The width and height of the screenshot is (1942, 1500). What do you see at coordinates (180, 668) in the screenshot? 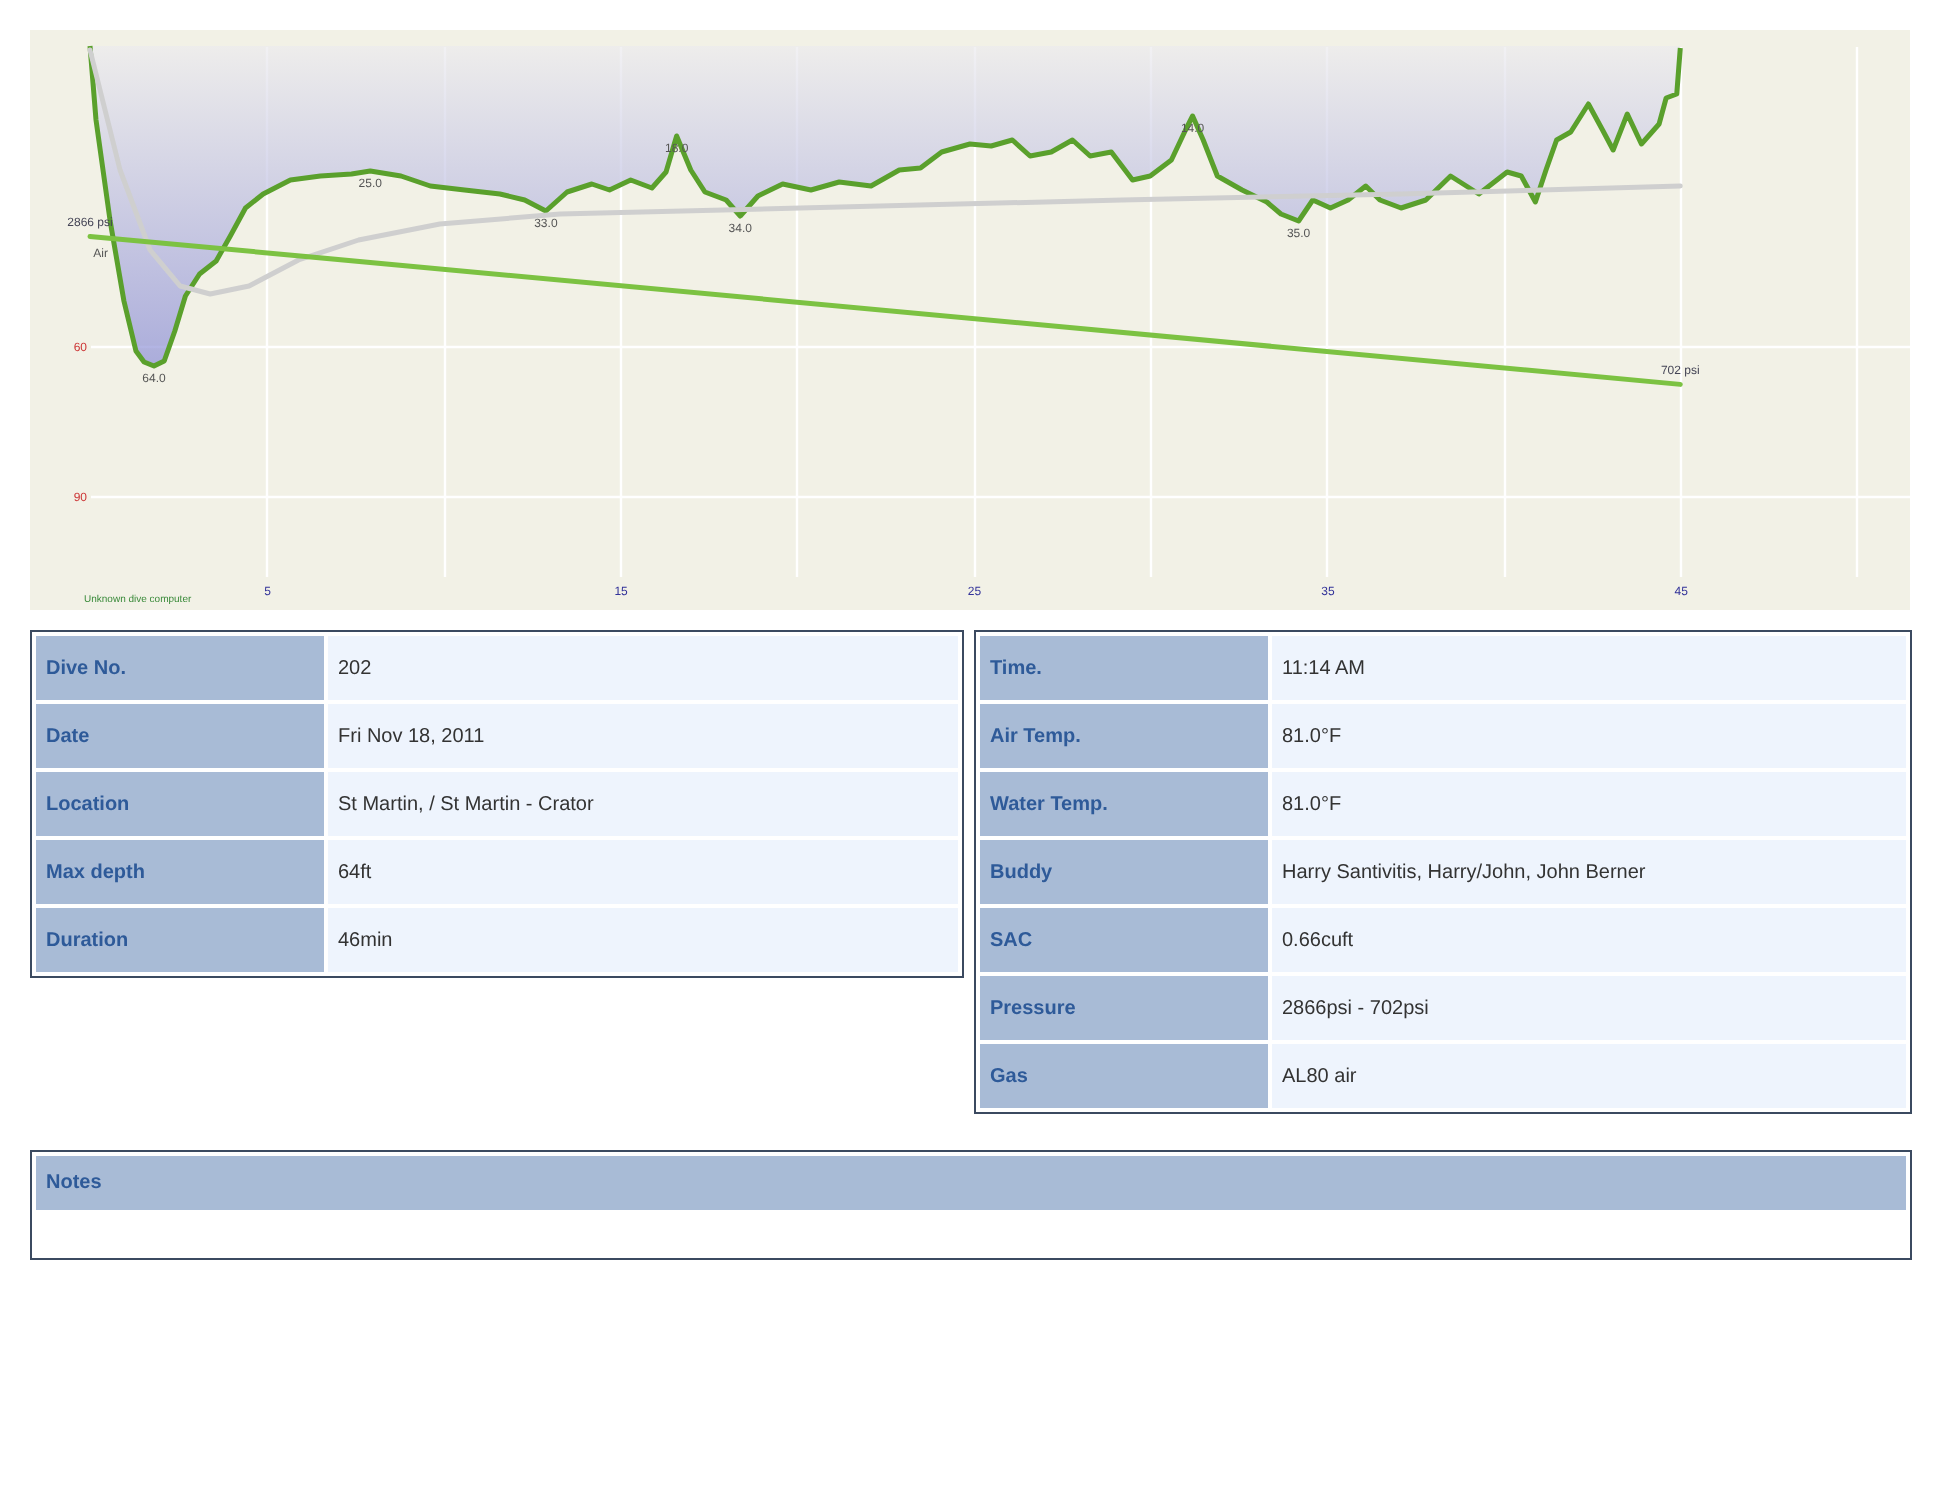
I see `text: Dive No.` at bounding box center [180, 668].